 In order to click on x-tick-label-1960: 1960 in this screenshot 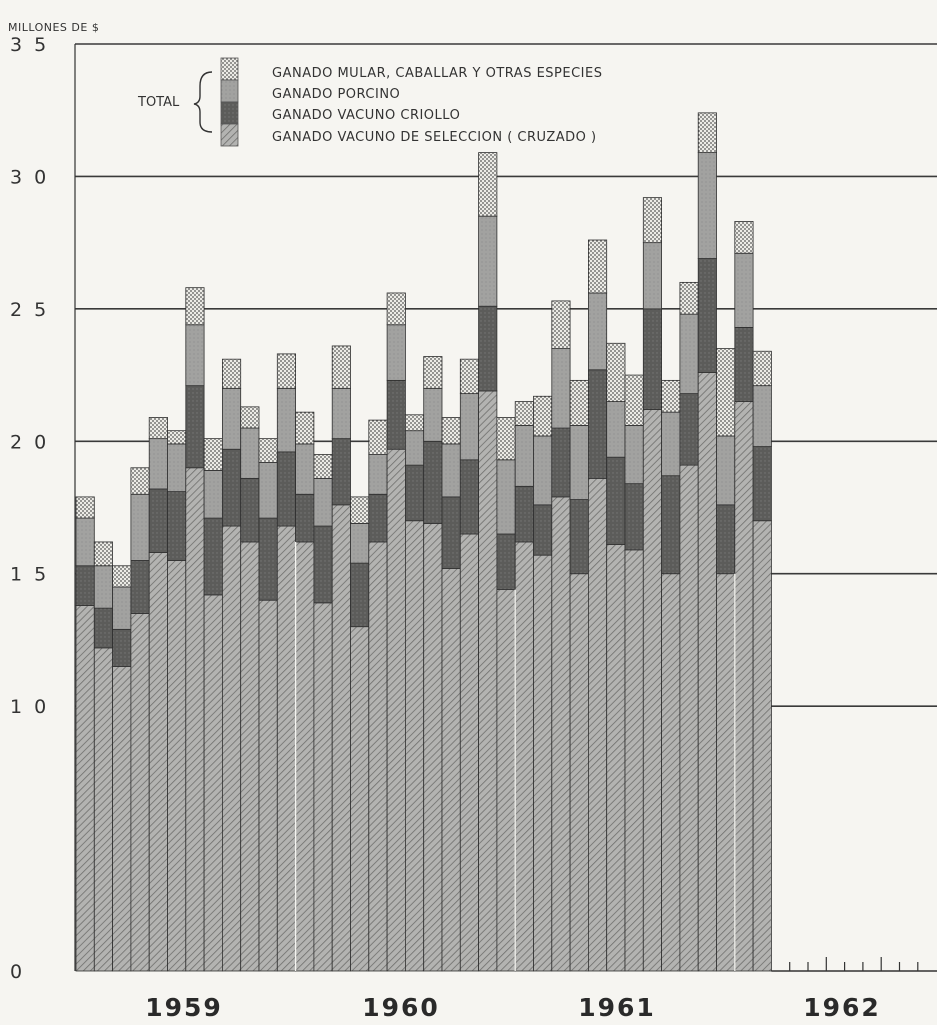, I will do `click(401, 1007)`.